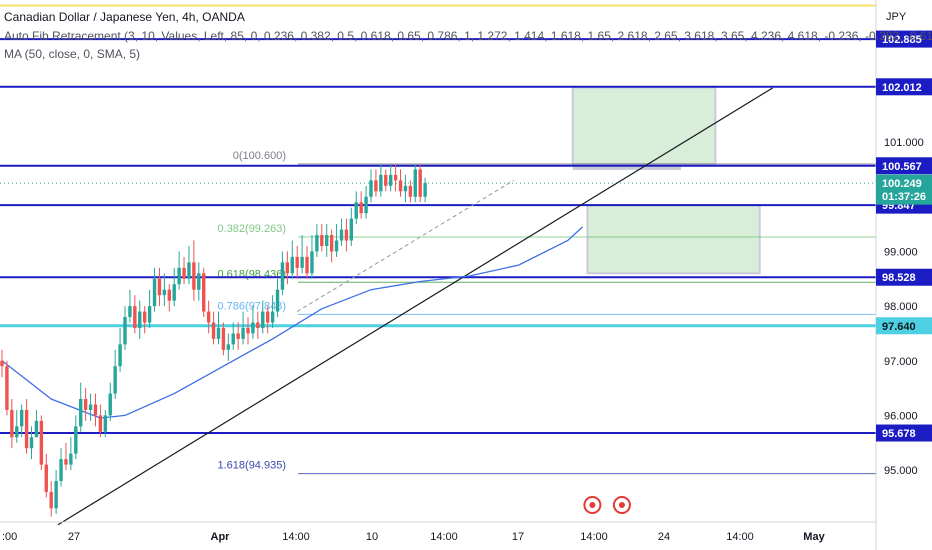 This screenshot has width=932, height=550. What do you see at coordinates (438, 532) in the screenshot?
I see `time-axis: :00 27 Apr 14:00 10 14:00 17 14:00 24 14:00 May` at bounding box center [438, 532].